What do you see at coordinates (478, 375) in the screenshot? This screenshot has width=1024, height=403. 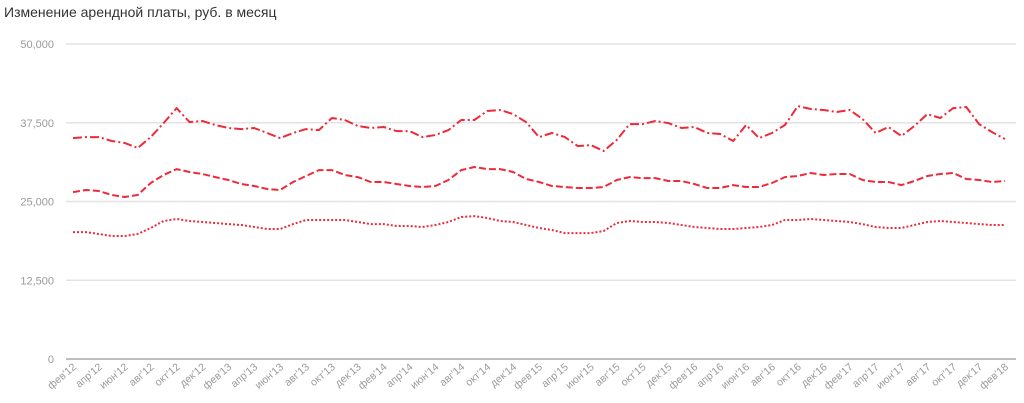 I see `x-tick-label: окт'14` at bounding box center [478, 375].